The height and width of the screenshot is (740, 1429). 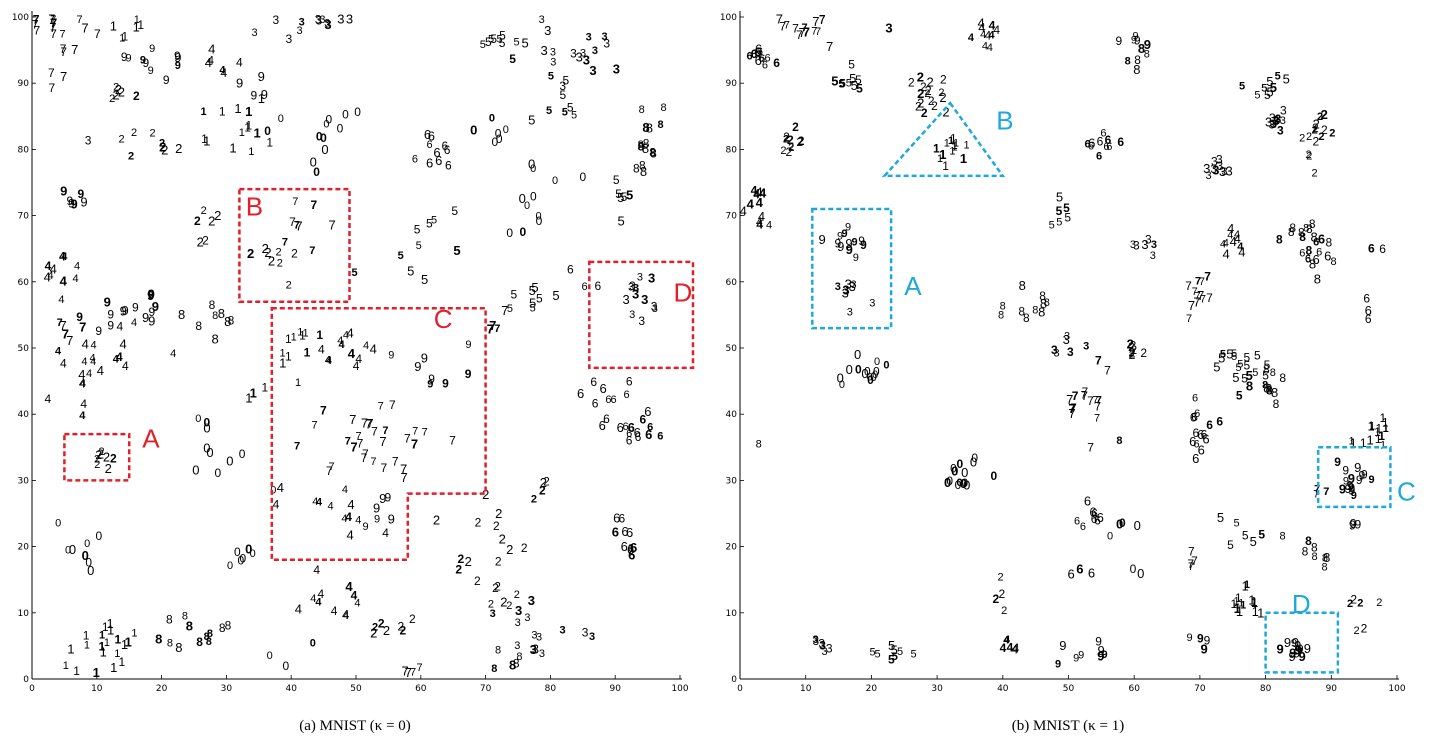 What do you see at coordinates (151, 438) in the screenshot?
I see `region-a-label: A` at bounding box center [151, 438].